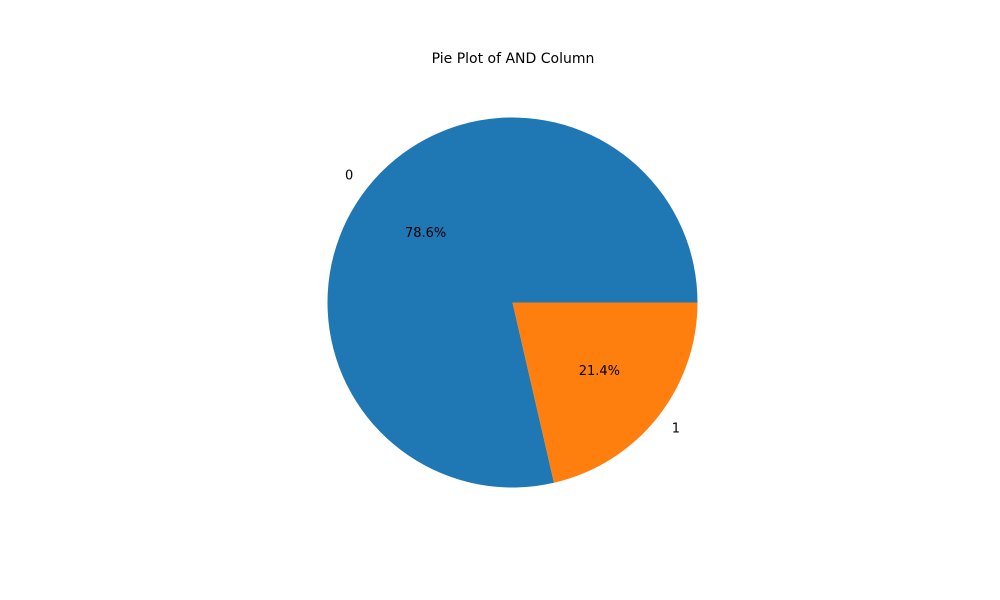 The width and height of the screenshot is (1000, 600). Describe the element at coordinates (676, 429) in the screenshot. I see `pie-category-label-1: 1` at that location.